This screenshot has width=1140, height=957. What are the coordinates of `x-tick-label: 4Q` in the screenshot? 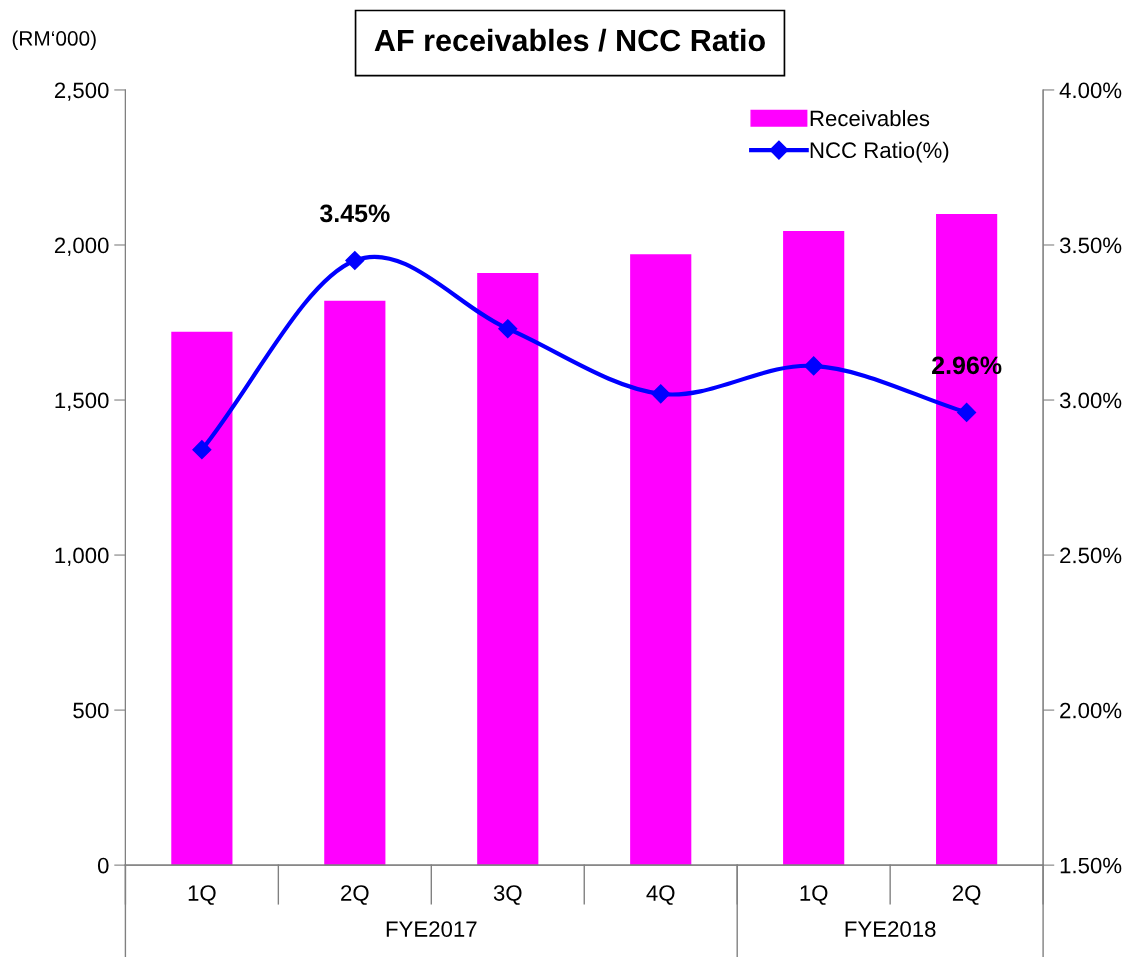 It's located at (660, 895).